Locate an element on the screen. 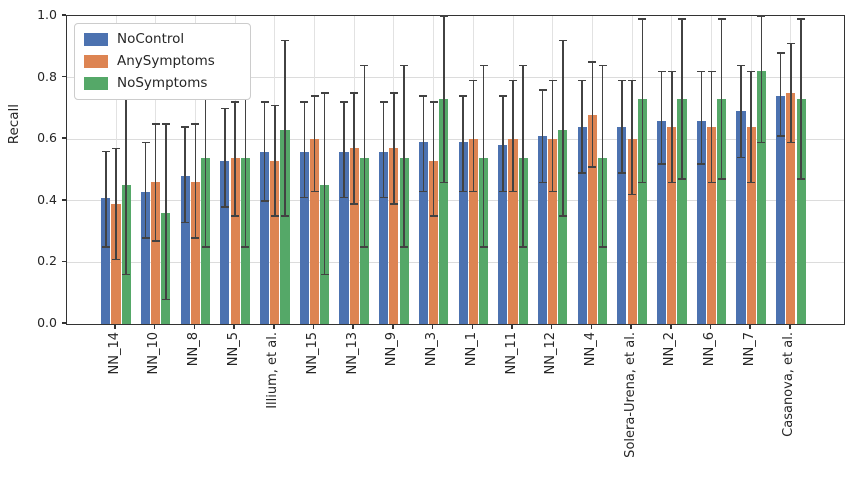 This screenshot has width=850, height=479. y-tick-label: 0.0 is located at coordinates (47, 322).